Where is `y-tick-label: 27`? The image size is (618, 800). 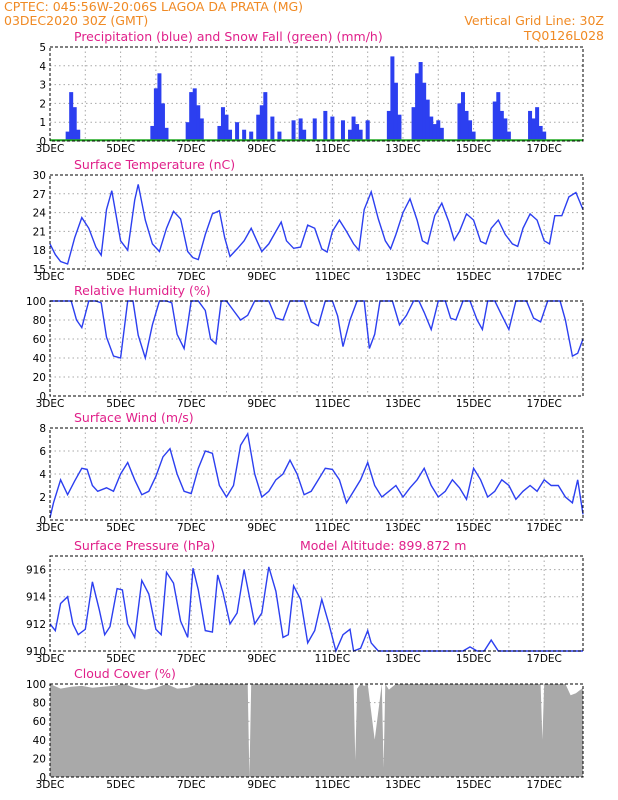
y-tick-label: 27 is located at coordinates (39, 195).